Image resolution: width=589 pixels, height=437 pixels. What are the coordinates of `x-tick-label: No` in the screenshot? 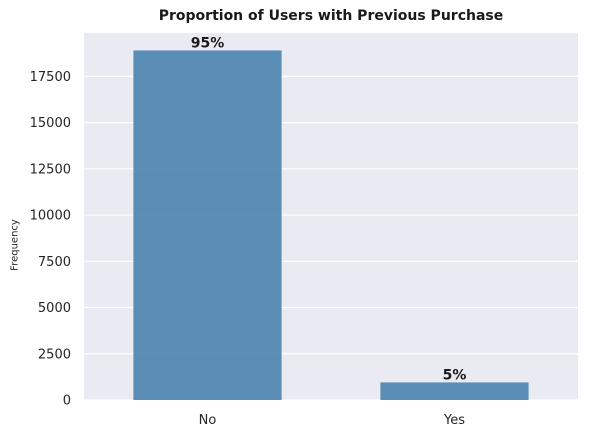 It's located at (208, 420).